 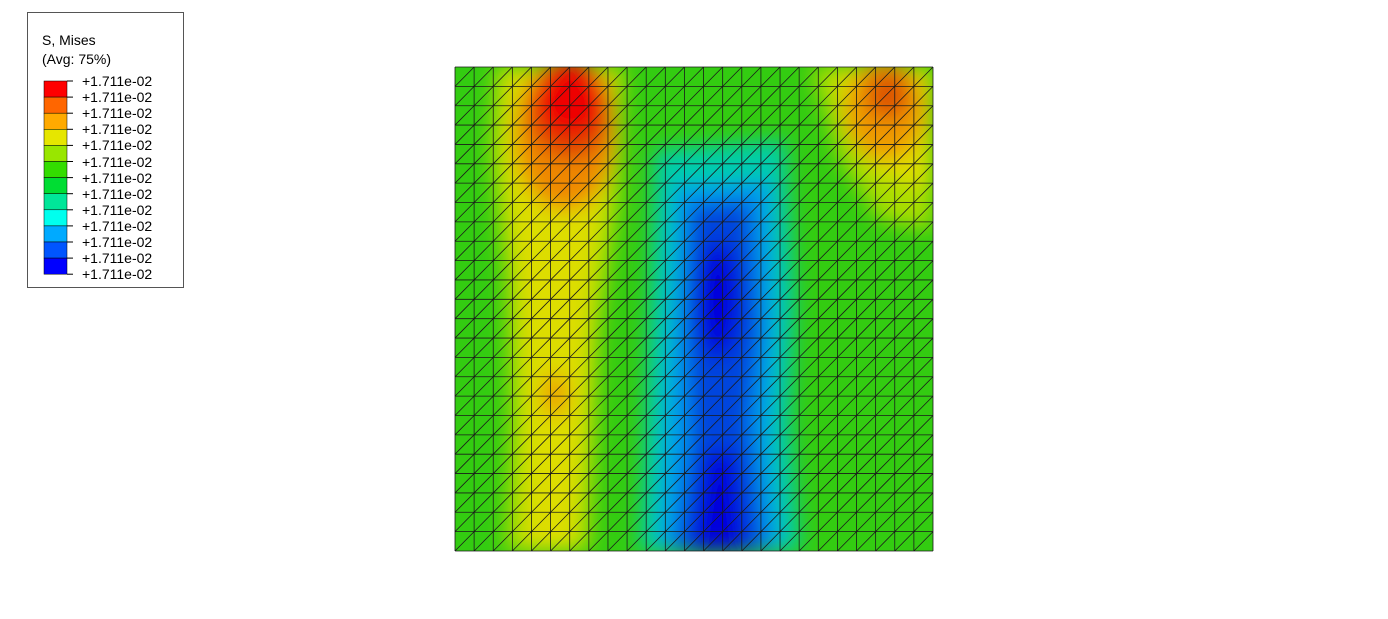 I want to click on legend-subtitle: (Avg: 75%), so click(x=76, y=59).